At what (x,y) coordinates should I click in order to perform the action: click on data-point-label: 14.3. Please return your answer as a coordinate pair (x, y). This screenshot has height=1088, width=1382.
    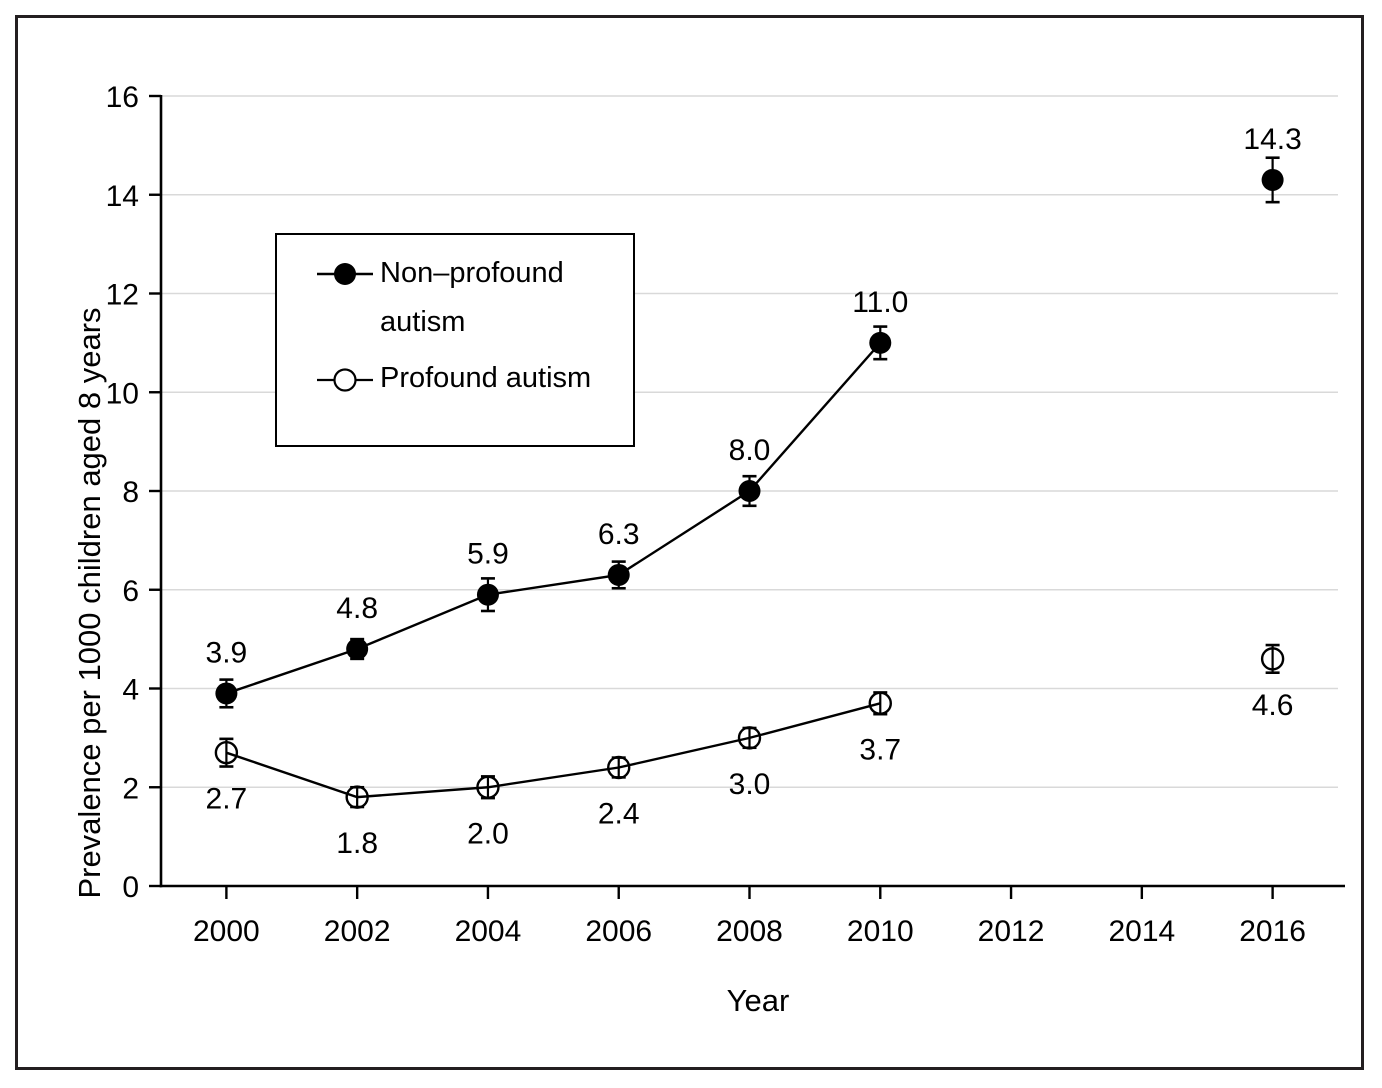
    Looking at the image, I should click on (1272, 139).